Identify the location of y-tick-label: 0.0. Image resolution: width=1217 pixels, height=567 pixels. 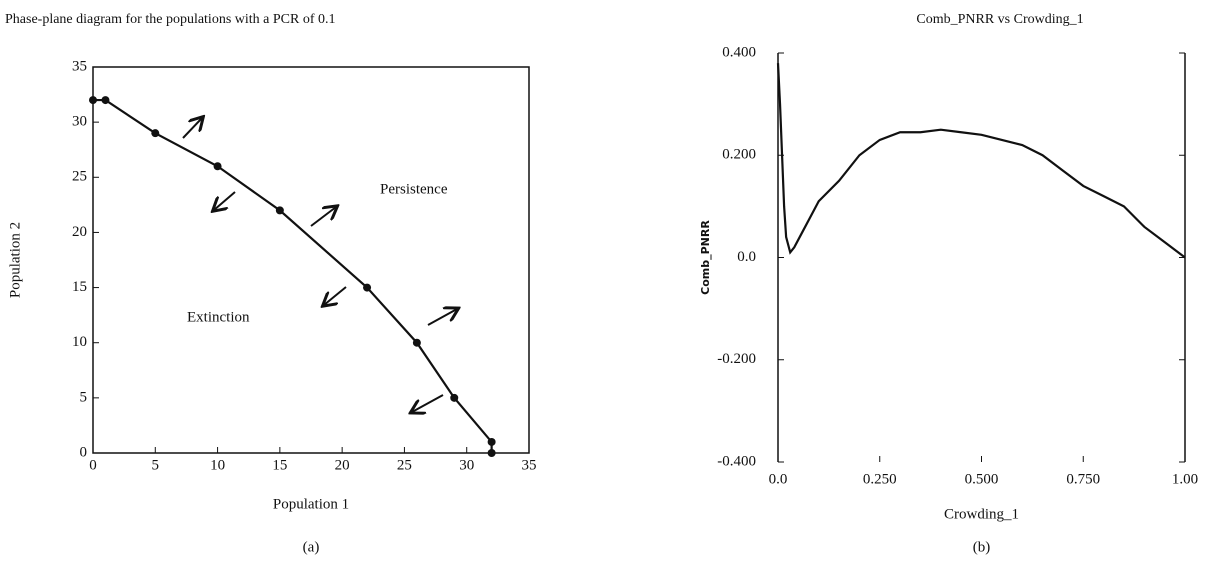
(746, 257).